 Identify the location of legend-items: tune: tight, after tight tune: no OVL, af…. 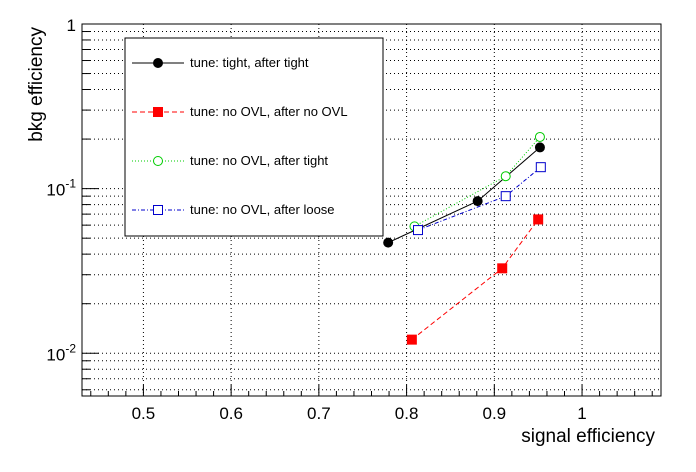
(240, 136).